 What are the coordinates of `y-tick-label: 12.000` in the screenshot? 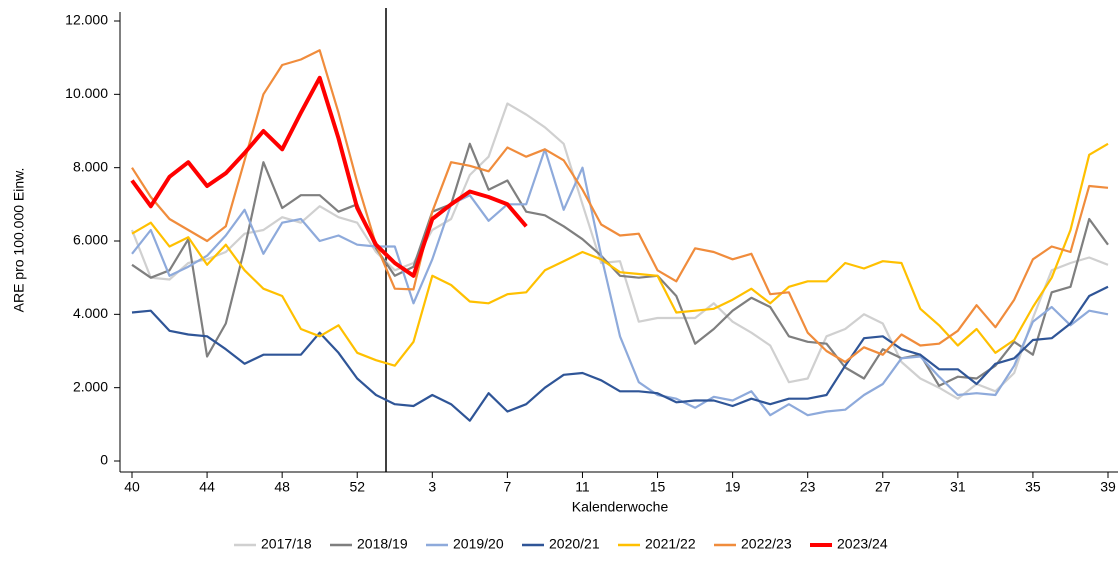 It's located at (86, 20).